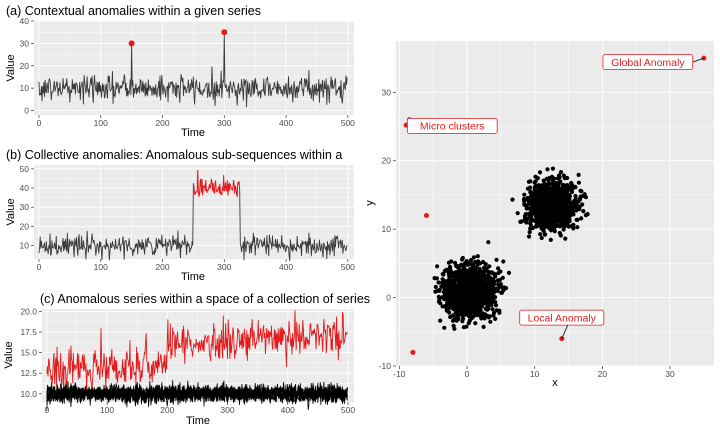  What do you see at coordinates (131, 43) in the screenshot?
I see `anomaly-point` at bounding box center [131, 43].